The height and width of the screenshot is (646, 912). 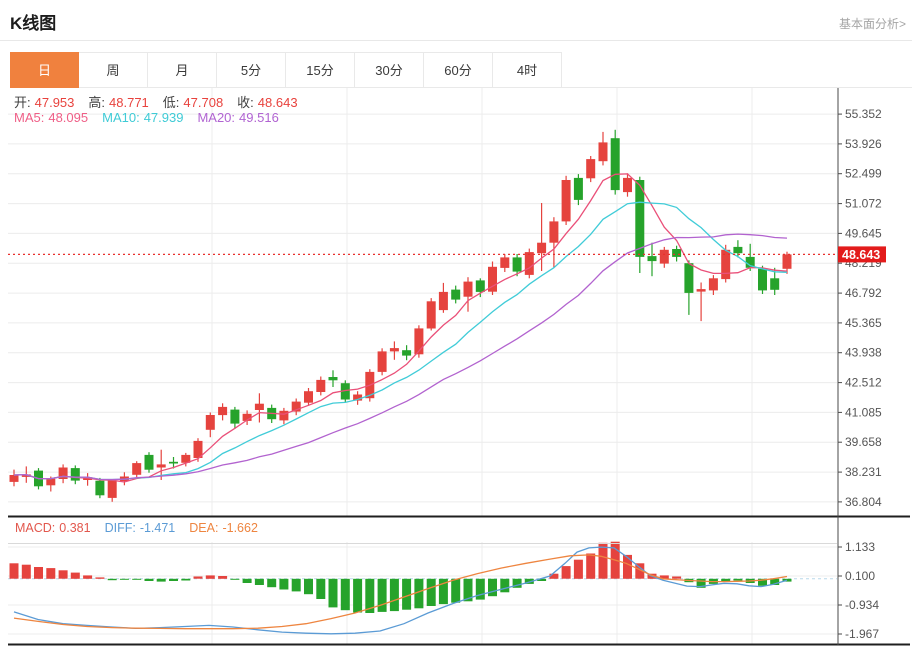 I want to click on tab-period-15分: 15分, so click(x=320, y=70).